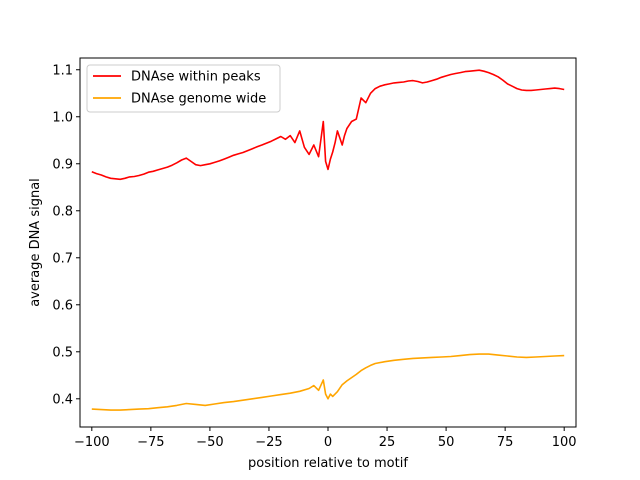  I want to click on y-axis: 0.4 0.5 0.6 0.7 0.8 0.9 1.0 1.1, so click(66, 235).